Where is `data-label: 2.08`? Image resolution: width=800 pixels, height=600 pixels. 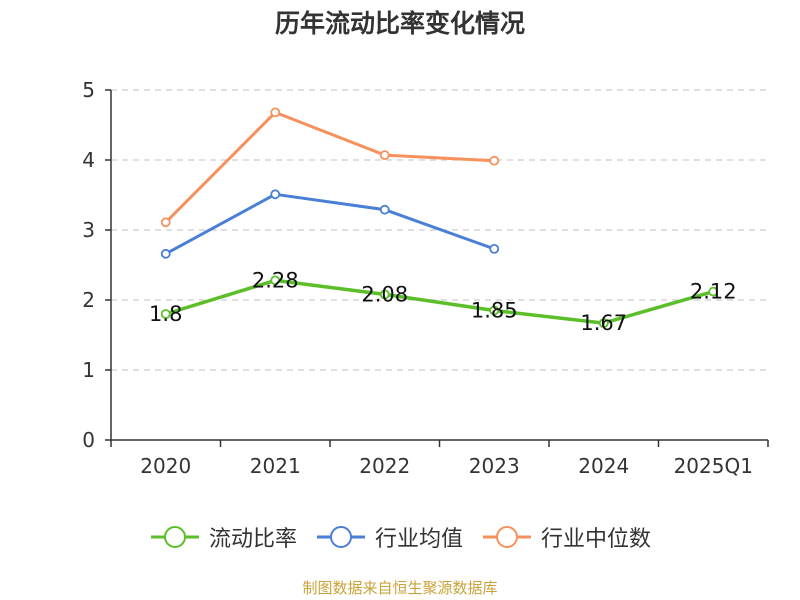 data-label: 2.08 is located at coordinates (384, 294).